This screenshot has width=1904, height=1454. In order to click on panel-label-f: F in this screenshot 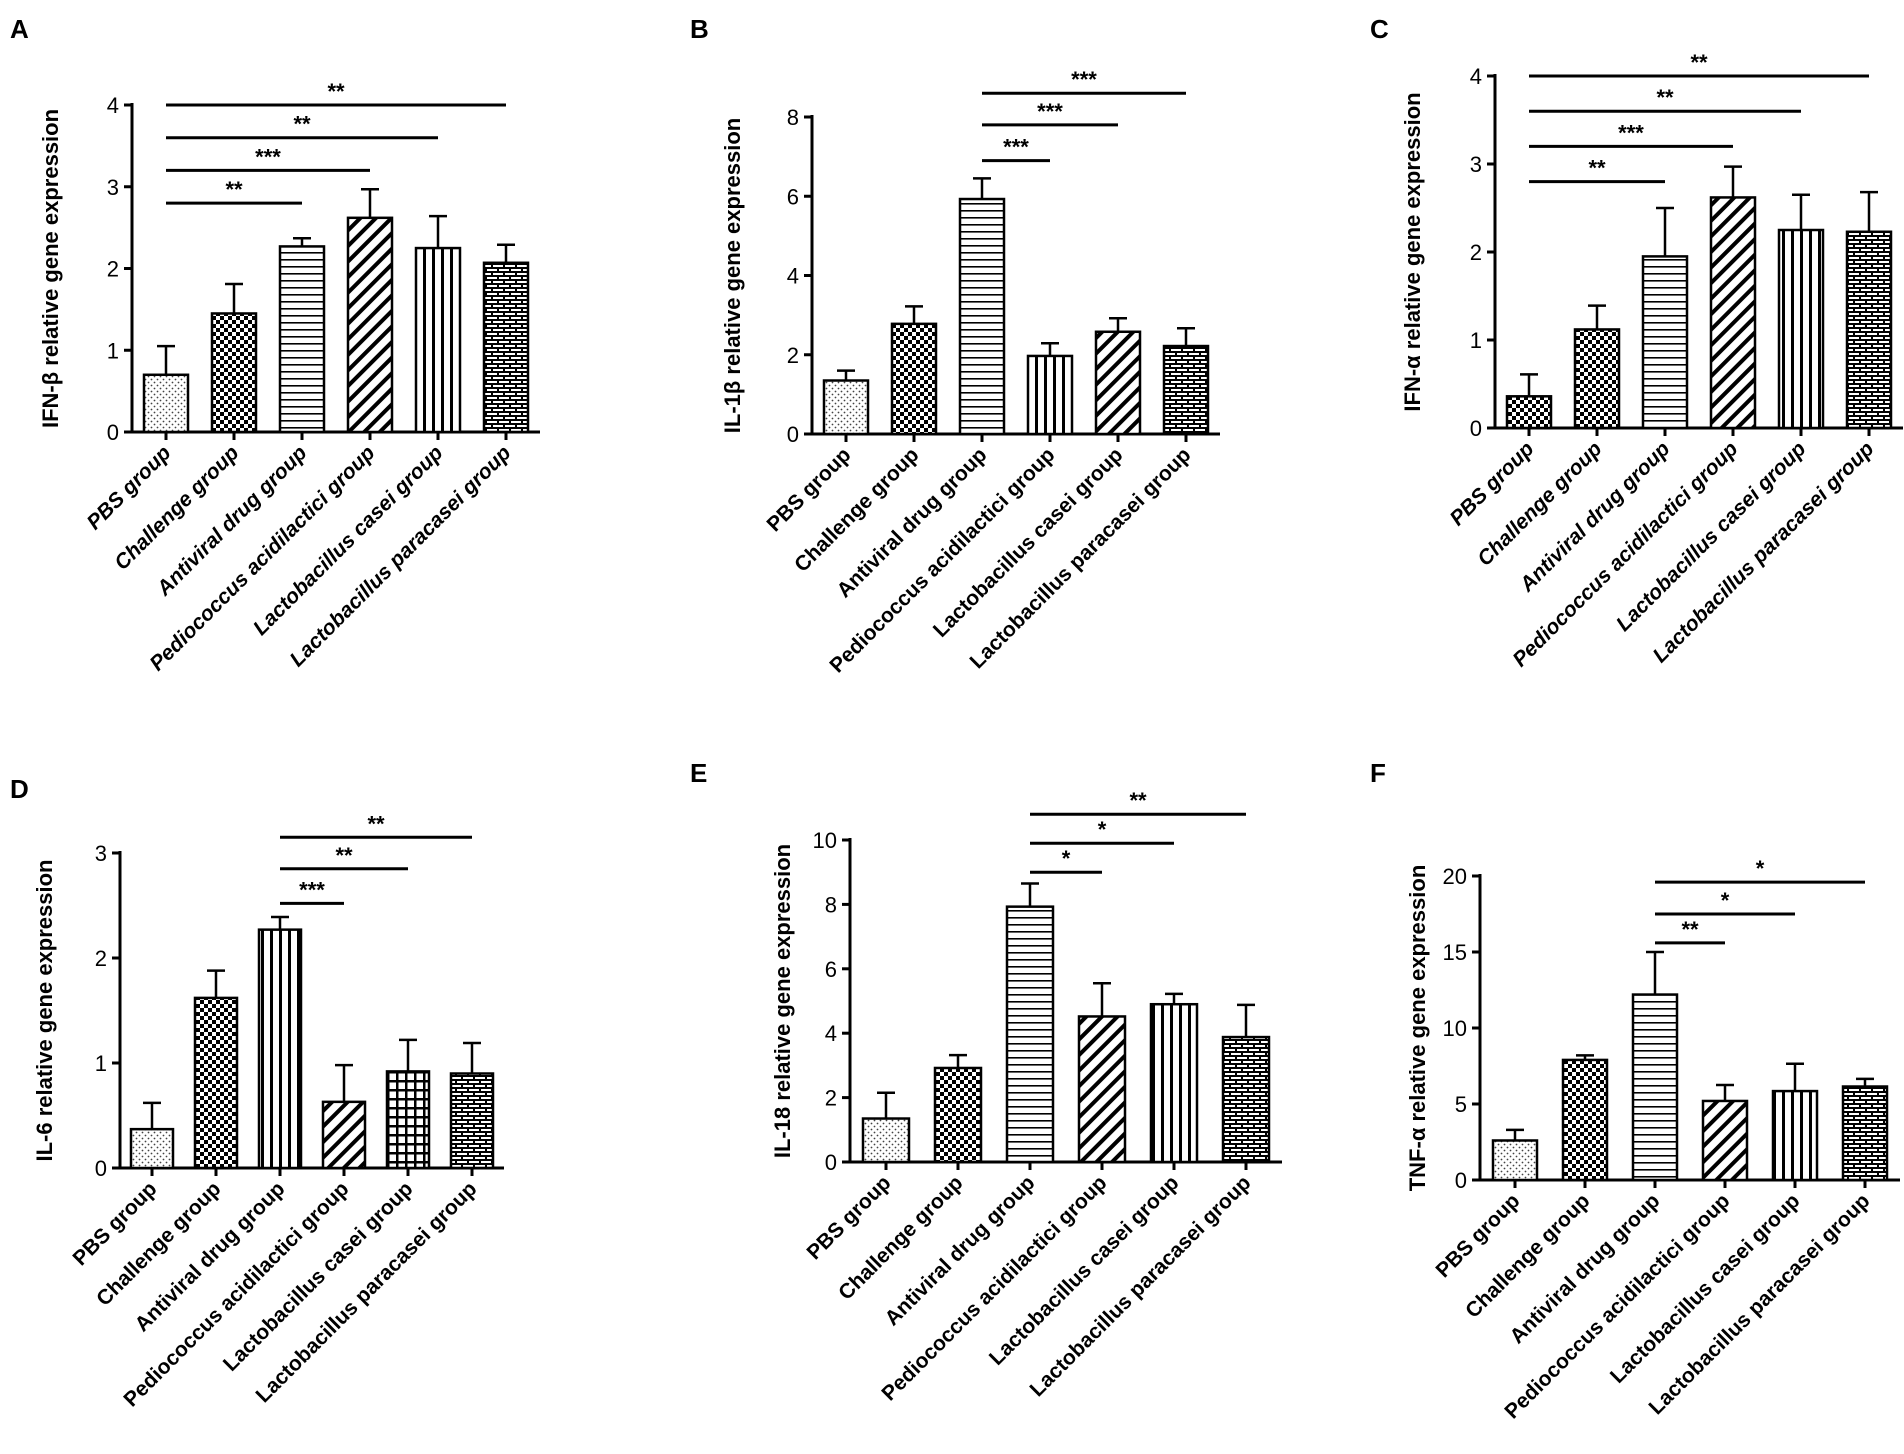, I will do `click(1378, 773)`.